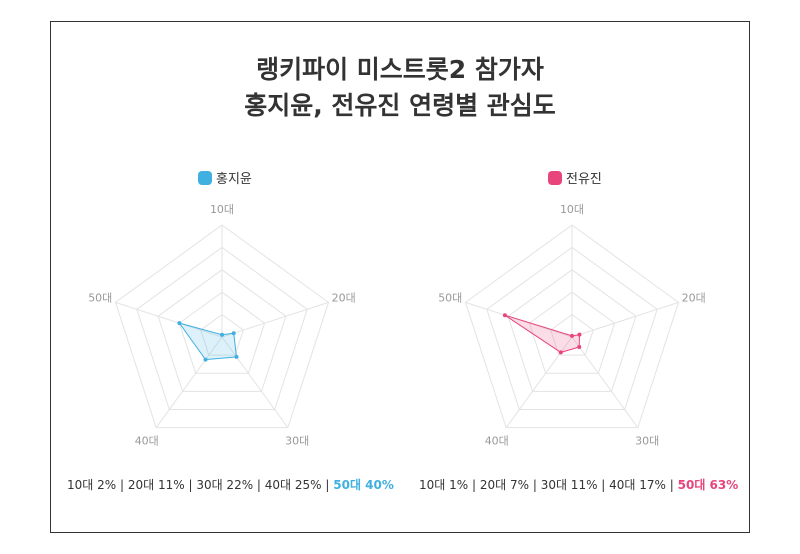  What do you see at coordinates (708, 485) in the screenshot?
I see `summary-item: 50대 63%` at bounding box center [708, 485].